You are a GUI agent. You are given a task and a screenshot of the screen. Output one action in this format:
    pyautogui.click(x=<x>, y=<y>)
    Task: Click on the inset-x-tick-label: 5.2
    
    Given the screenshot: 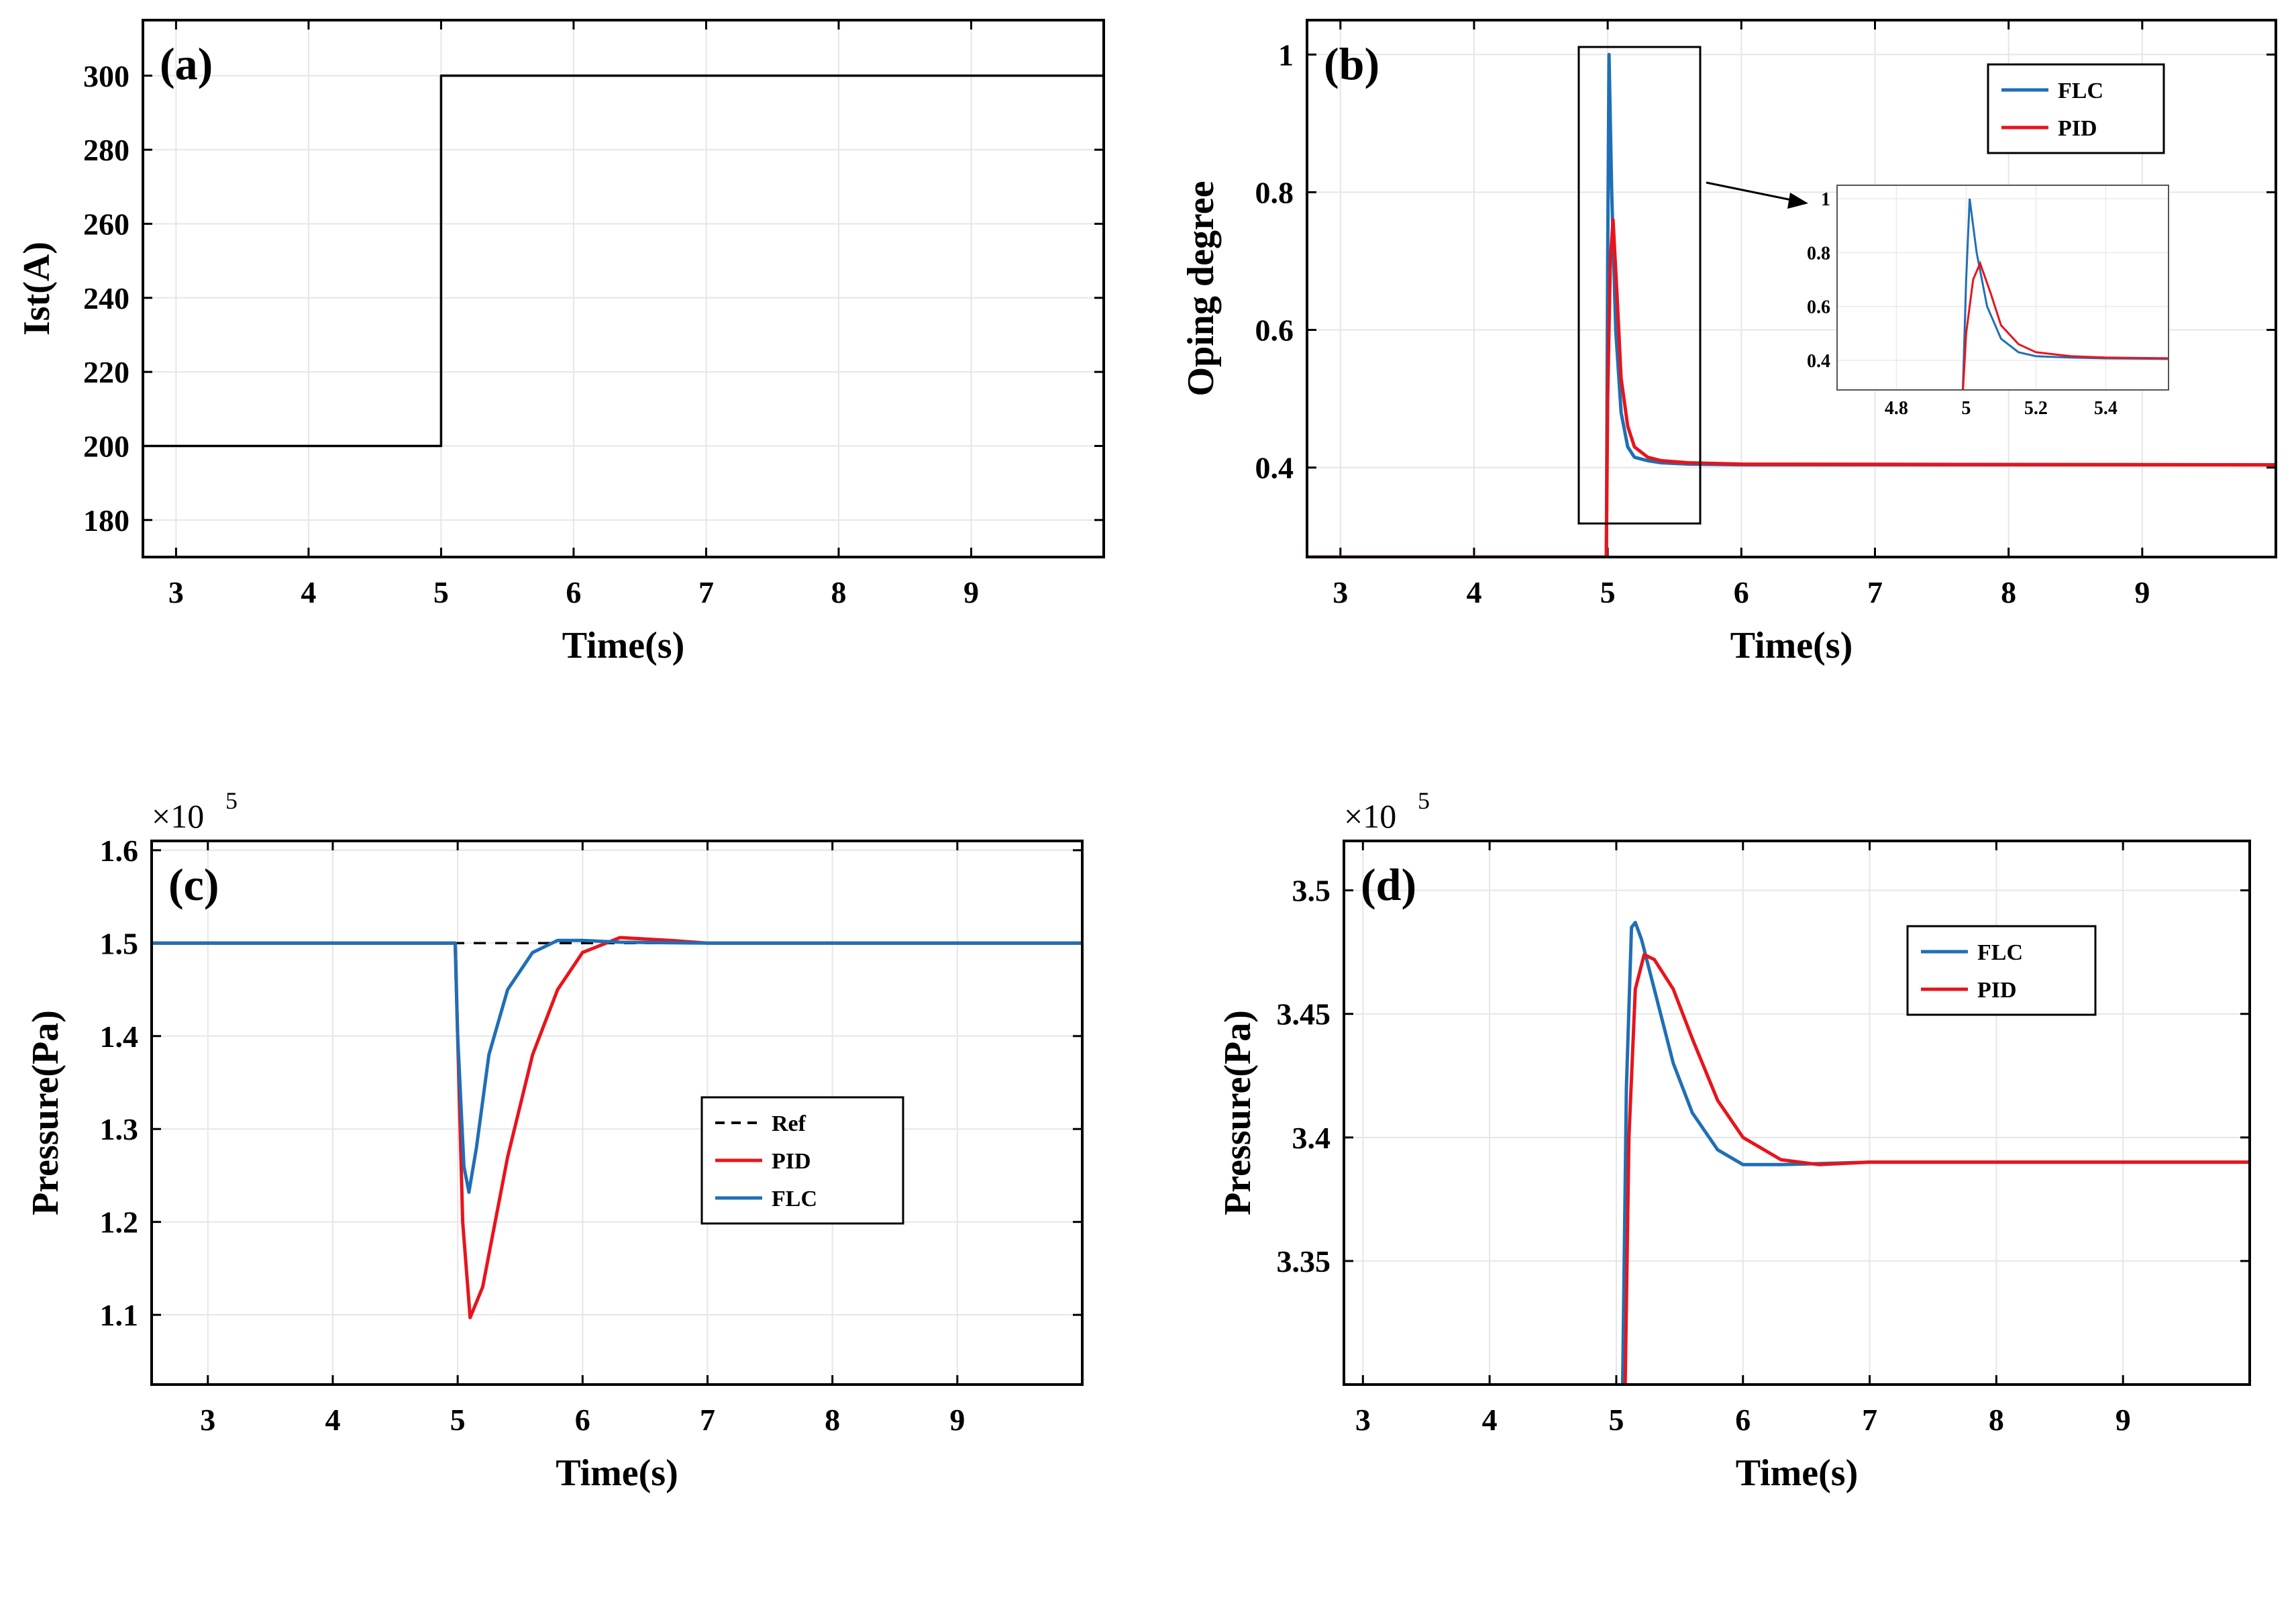 What is the action you would take?
    pyautogui.click(x=2036, y=408)
    